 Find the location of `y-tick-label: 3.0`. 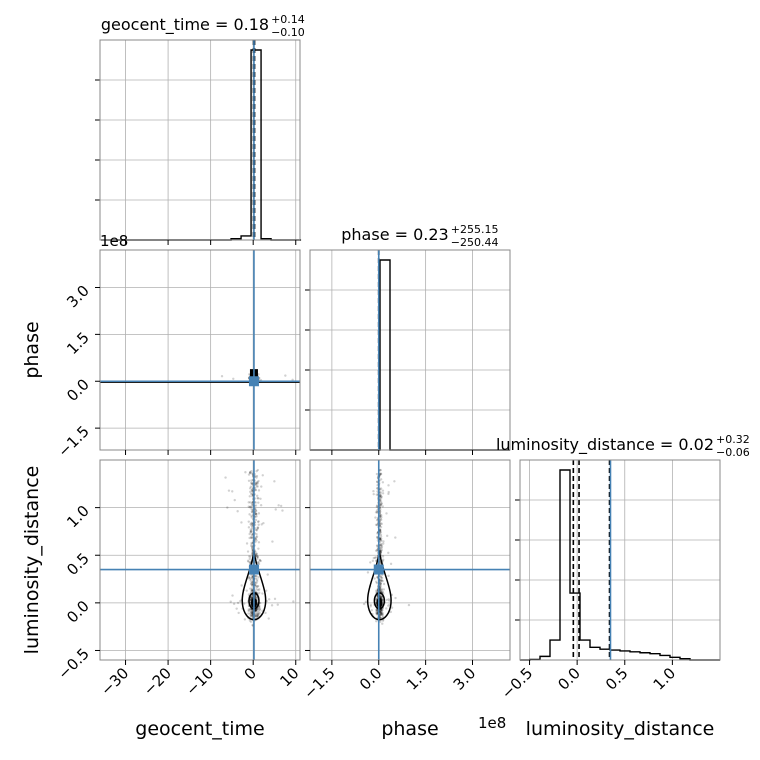

y-tick-label: 3.0 is located at coordinates (78, 297).